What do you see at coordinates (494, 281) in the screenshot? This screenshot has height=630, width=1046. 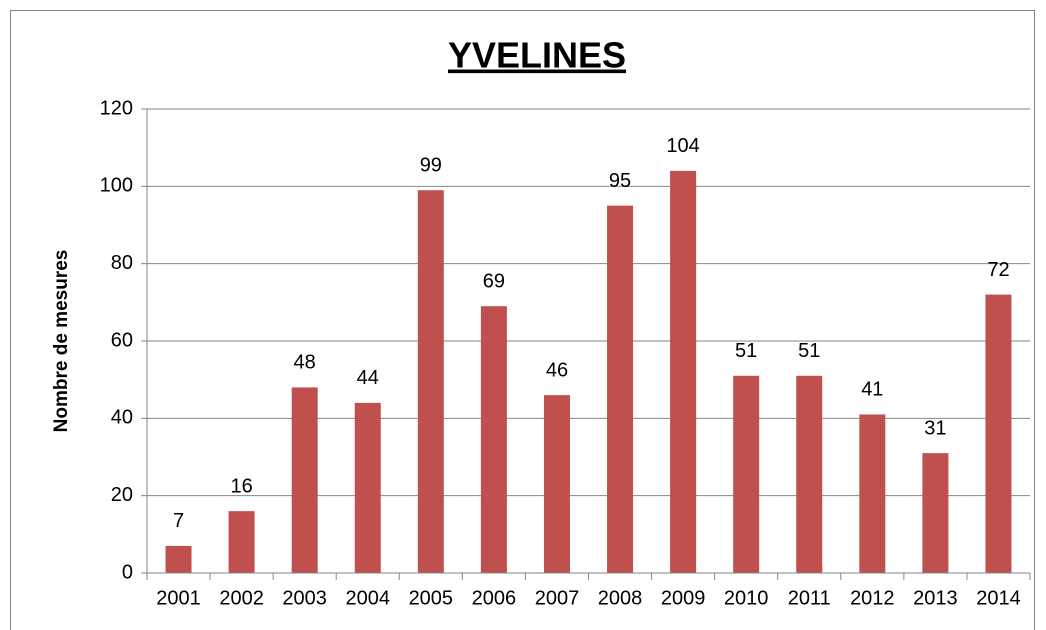 I see `data-label: 69` at bounding box center [494, 281].